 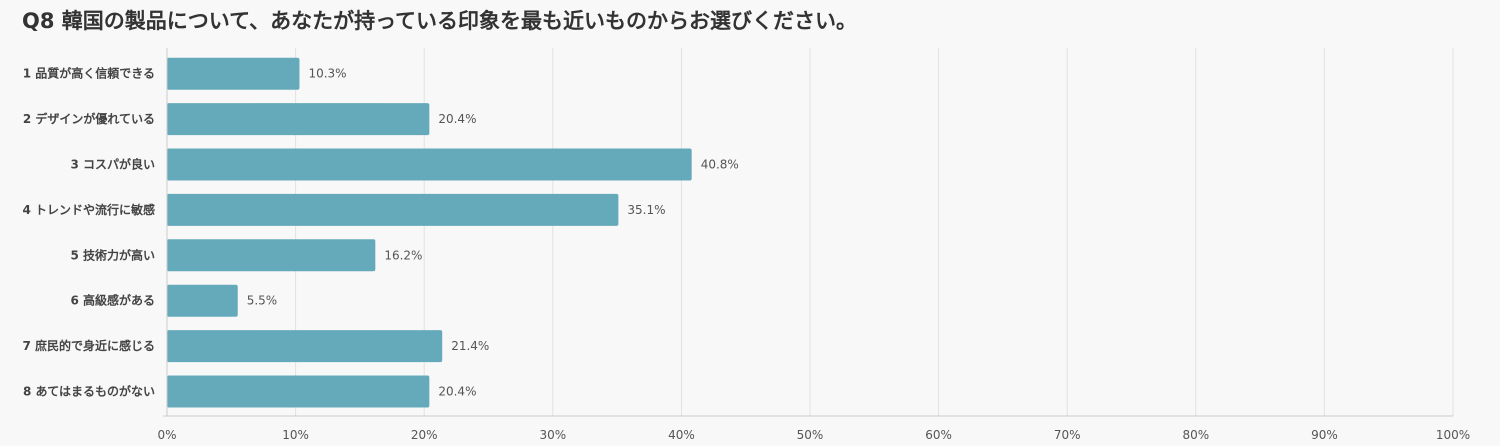 I want to click on x-tick-label: 60%, so click(x=938, y=435).